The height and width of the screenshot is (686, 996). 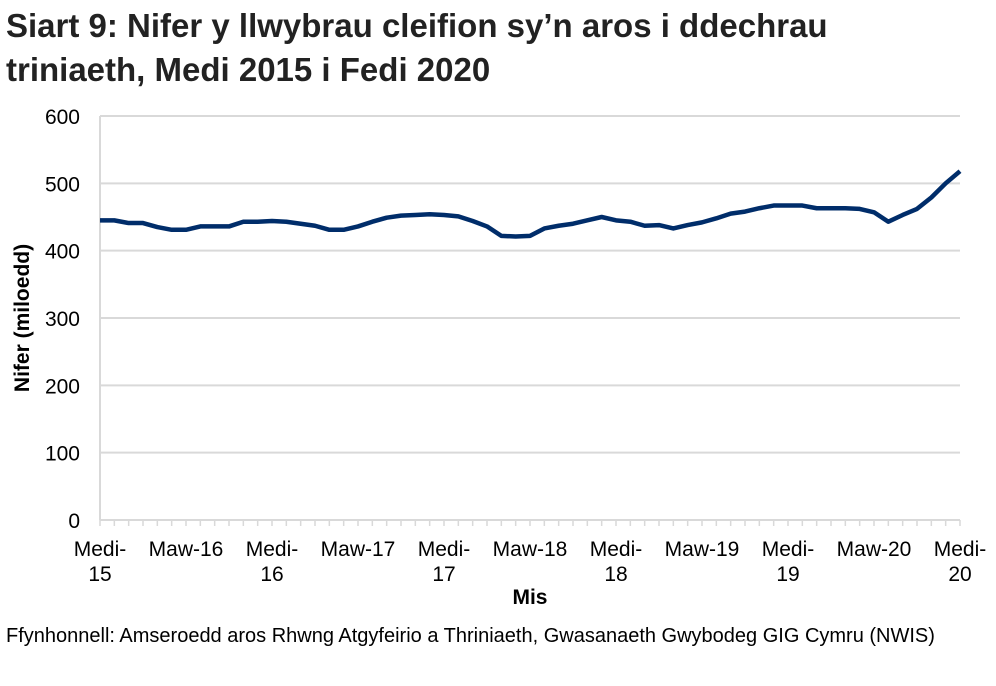 What do you see at coordinates (788, 562) in the screenshot?
I see `x-tick-label: Medi-19` at bounding box center [788, 562].